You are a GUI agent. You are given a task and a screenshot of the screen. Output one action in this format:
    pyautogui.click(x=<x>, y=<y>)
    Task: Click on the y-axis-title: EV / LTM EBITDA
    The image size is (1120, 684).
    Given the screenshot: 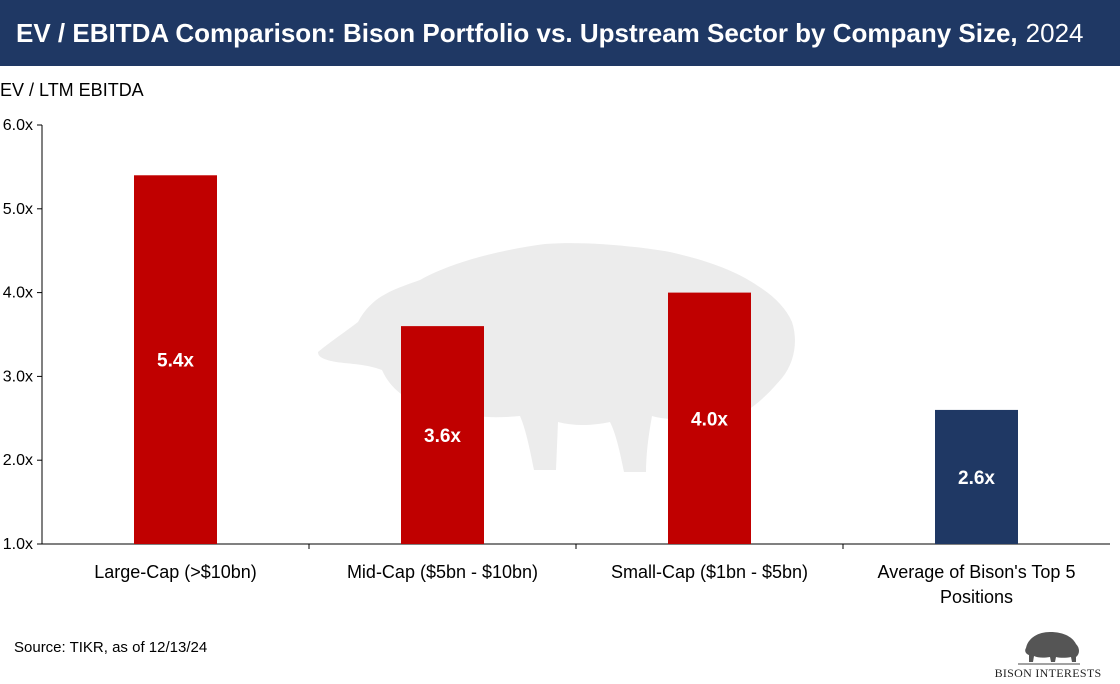 What is the action you would take?
    pyautogui.click(x=72, y=90)
    